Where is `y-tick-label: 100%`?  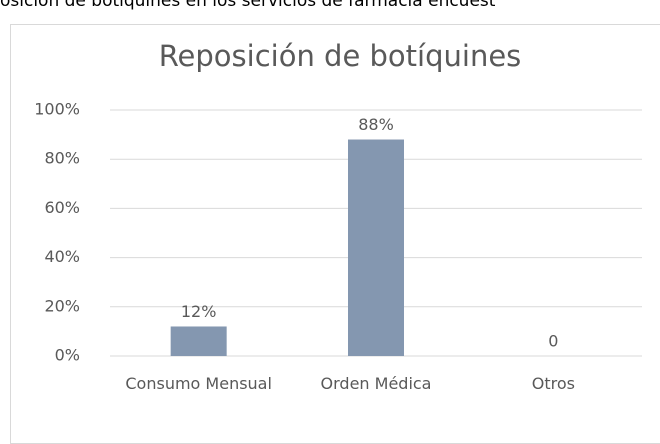
y-tick-label: 100% is located at coordinates (57, 109).